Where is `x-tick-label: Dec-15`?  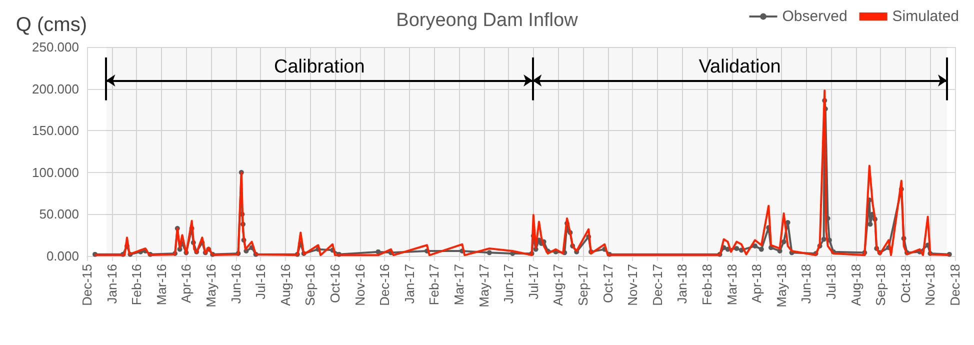 x-tick-label: Dec-15 is located at coordinates (87, 285).